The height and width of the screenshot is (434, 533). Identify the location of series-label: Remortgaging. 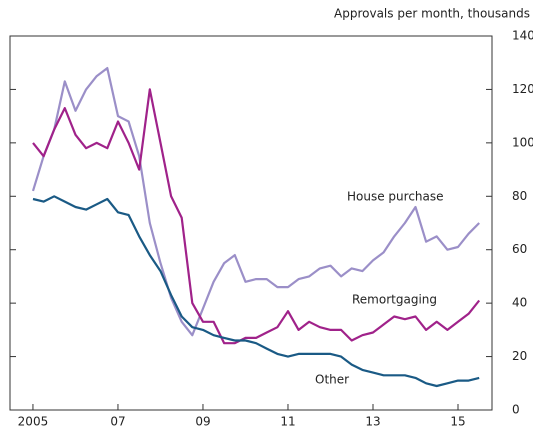
(394, 300).